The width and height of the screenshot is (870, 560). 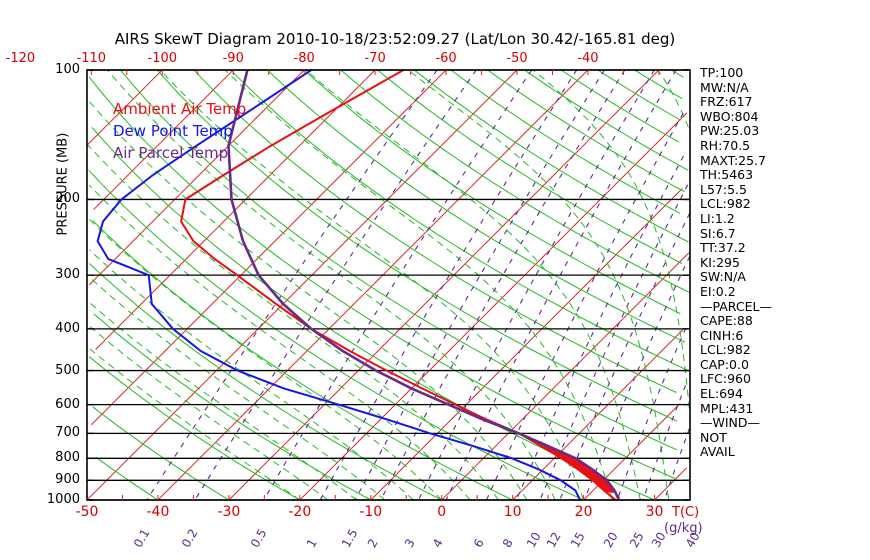 I want to click on legend-dew-point-temp: Dew Point Temp, so click(x=173, y=131).